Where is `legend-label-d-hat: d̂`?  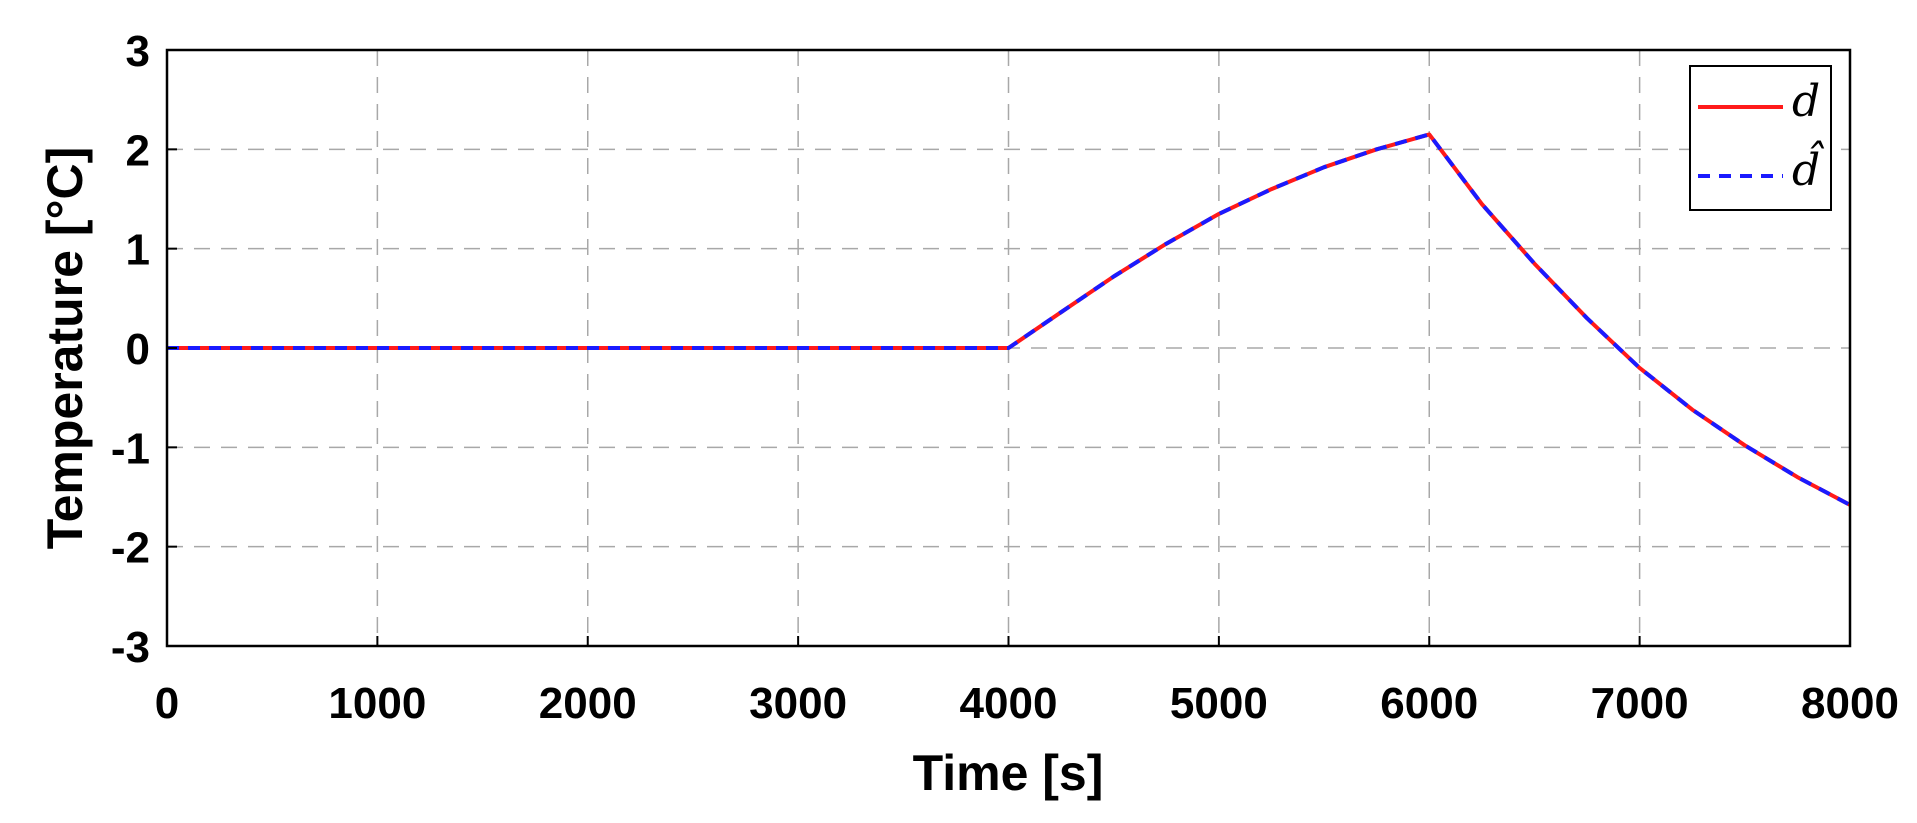 legend-label-d-hat: d̂ is located at coordinates (1808, 167).